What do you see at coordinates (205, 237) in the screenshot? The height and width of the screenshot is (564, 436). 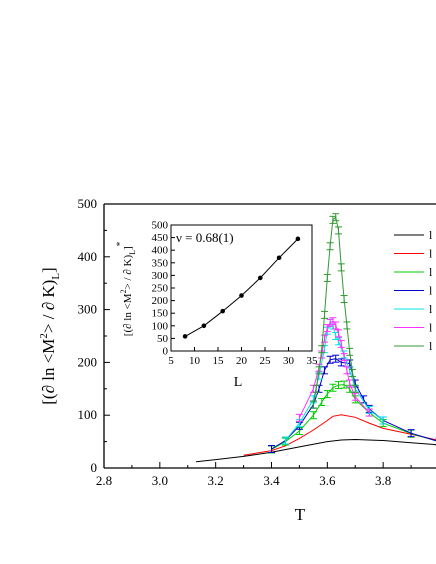 I see `inset-annotation: ν = 0.68(1)` at bounding box center [205, 237].